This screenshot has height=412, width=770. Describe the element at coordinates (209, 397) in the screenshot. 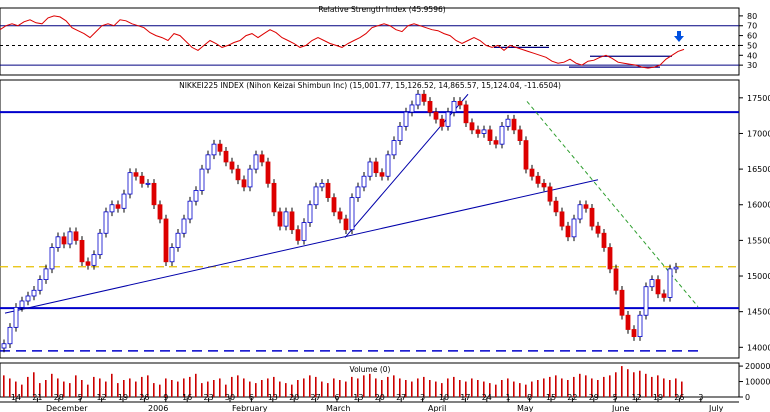

I see `x-day-tick-label: 23` at that location.